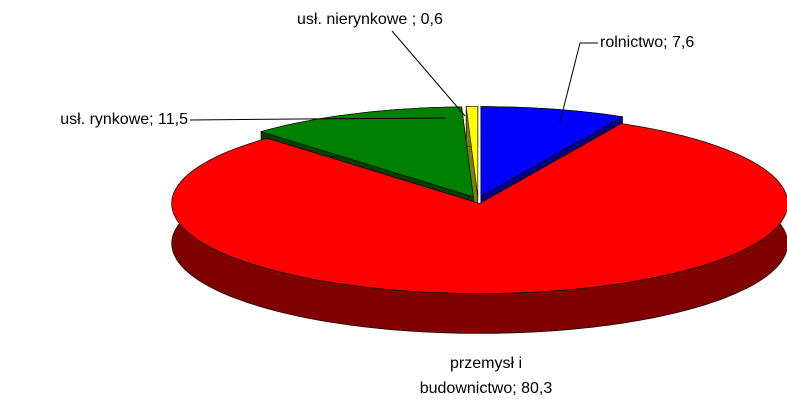 The image size is (787, 402). What do you see at coordinates (647, 42) in the screenshot?
I see `data-label: rolnictwo; 7,6` at bounding box center [647, 42].